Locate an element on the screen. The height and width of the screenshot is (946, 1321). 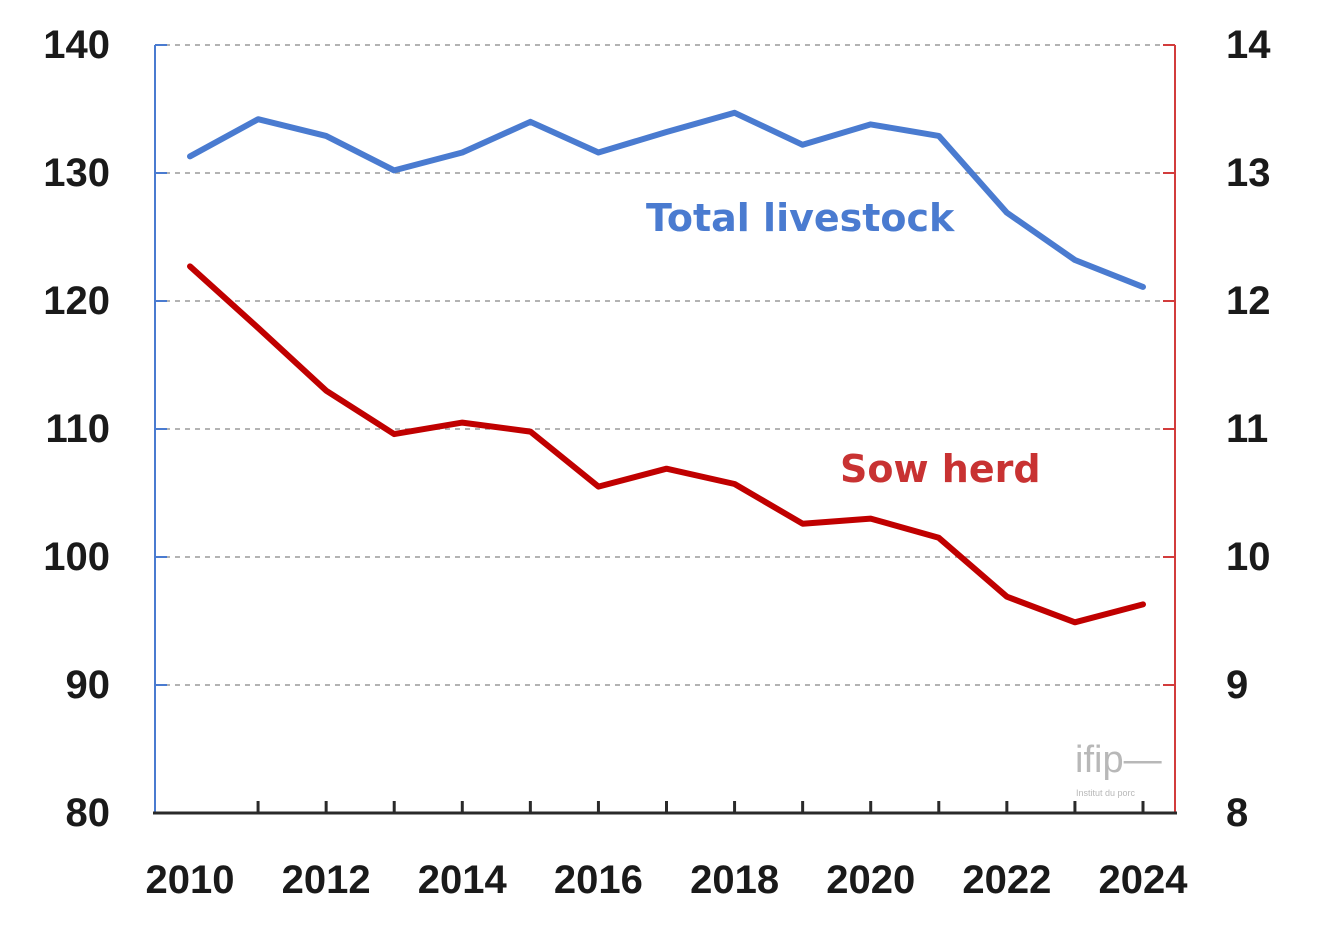
right-tick-label: 8 is located at coordinates (1237, 813).